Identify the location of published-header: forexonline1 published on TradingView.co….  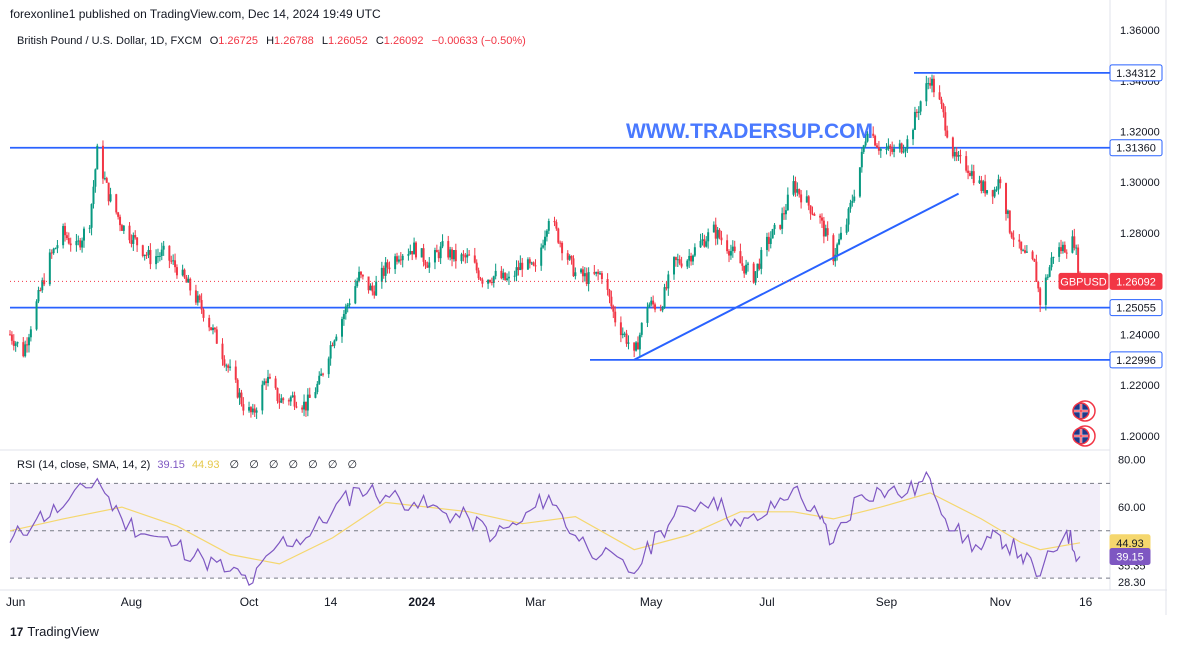
(195, 14).